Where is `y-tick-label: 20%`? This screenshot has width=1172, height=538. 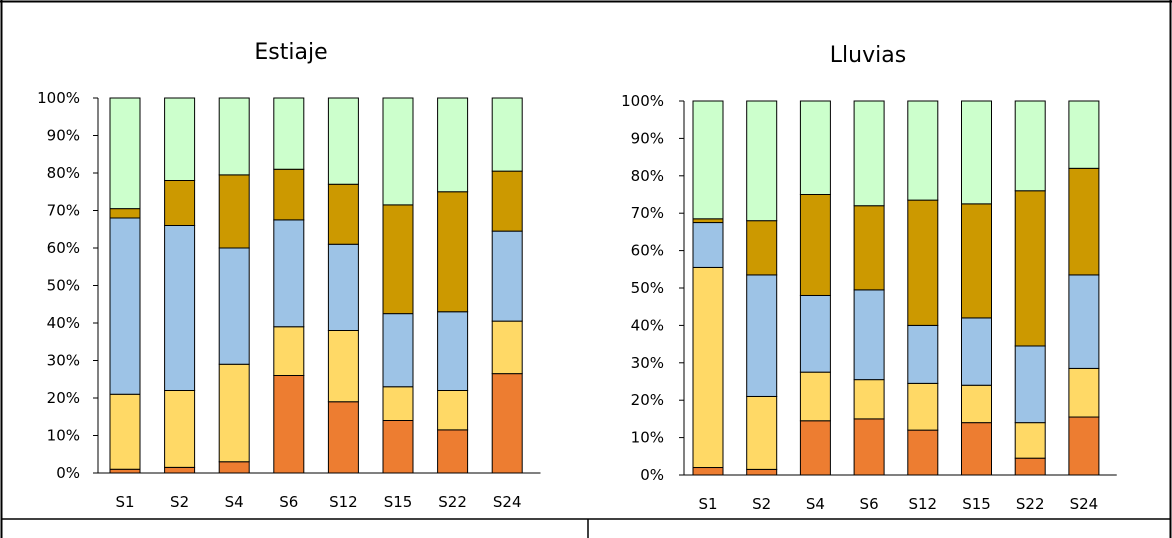 y-tick-label: 20% is located at coordinates (63, 398).